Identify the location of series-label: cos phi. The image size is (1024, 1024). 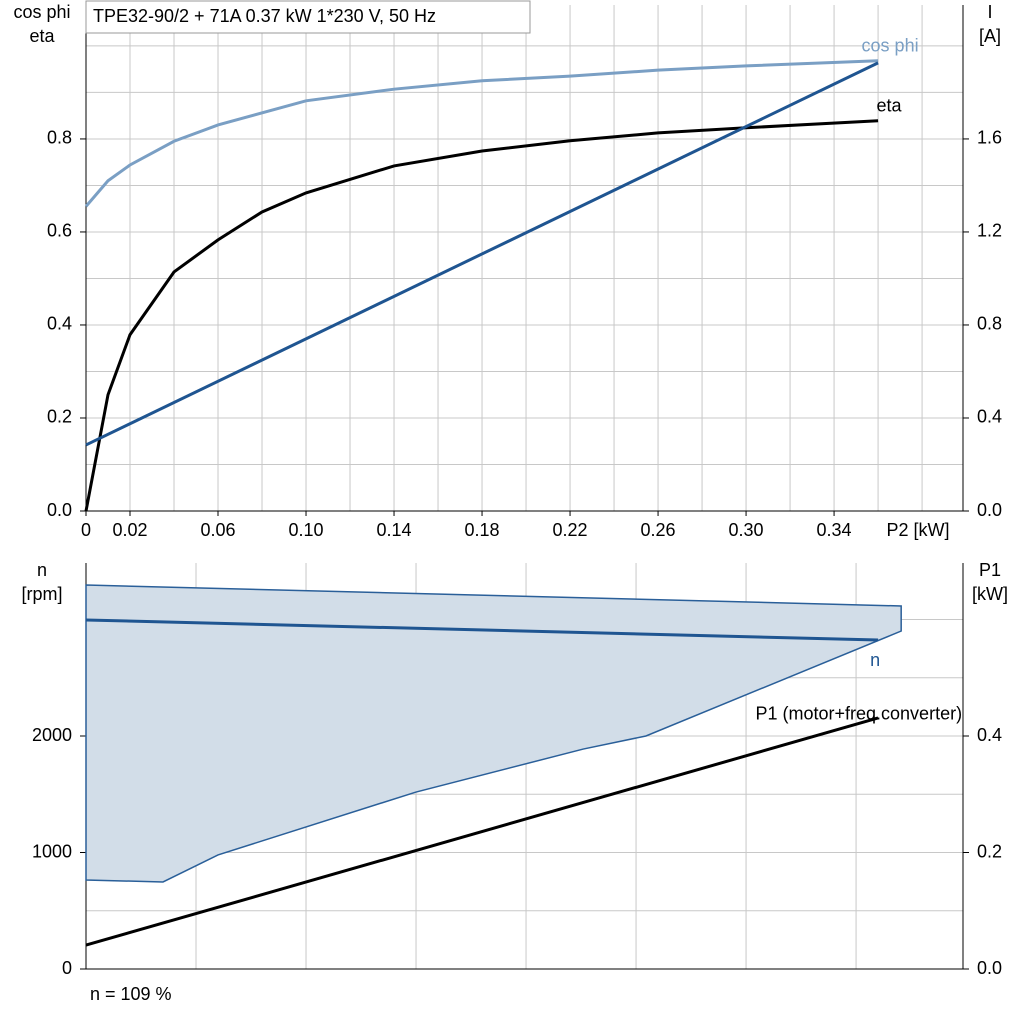
(890, 46).